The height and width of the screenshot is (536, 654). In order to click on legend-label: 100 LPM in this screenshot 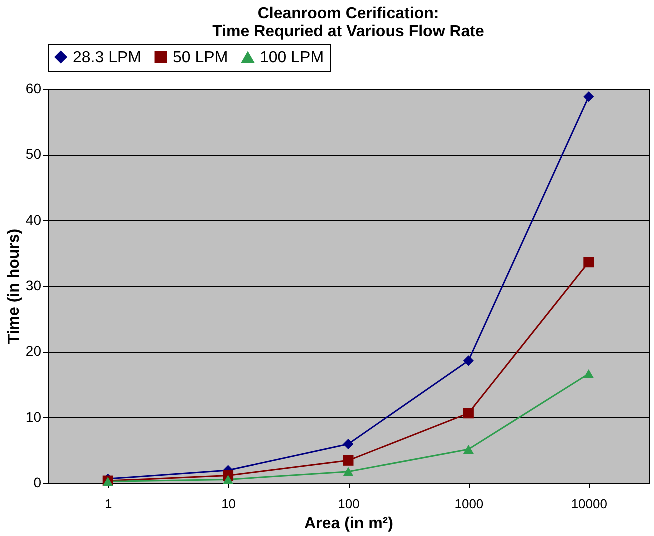, I will do `click(292, 58)`.